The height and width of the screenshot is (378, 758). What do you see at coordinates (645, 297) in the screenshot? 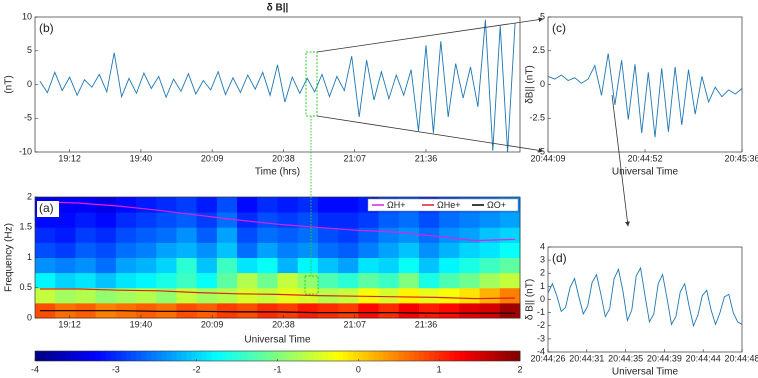
I see `plot-area` at bounding box center [645, 297].